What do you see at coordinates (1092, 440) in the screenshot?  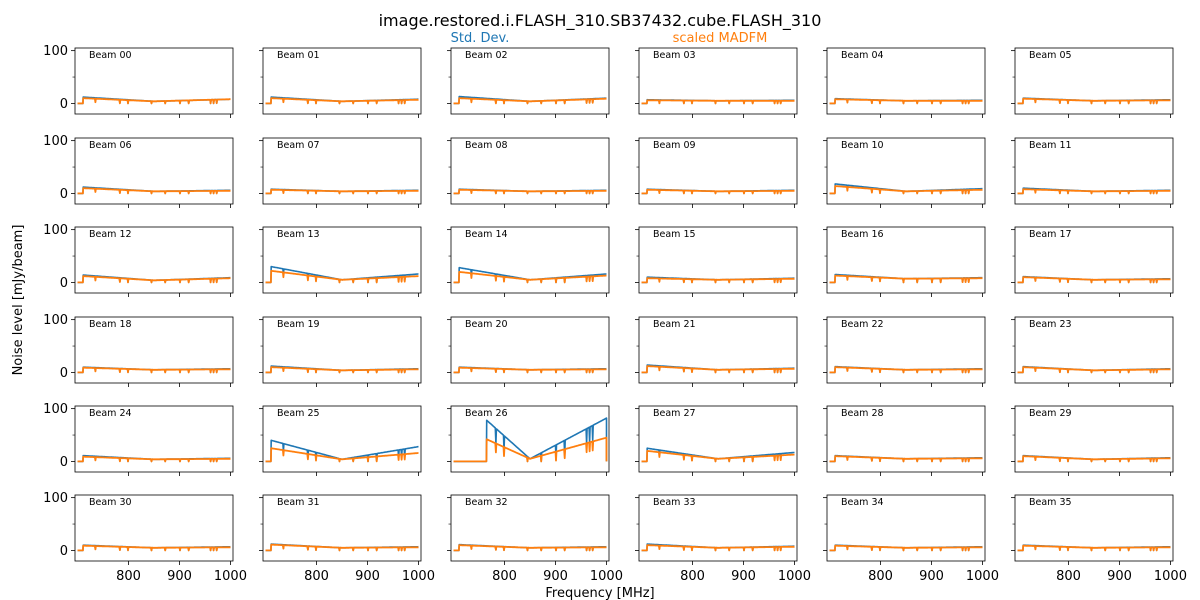 I see `beam-panel: Beam 29` at bounding box center [1092, 440].